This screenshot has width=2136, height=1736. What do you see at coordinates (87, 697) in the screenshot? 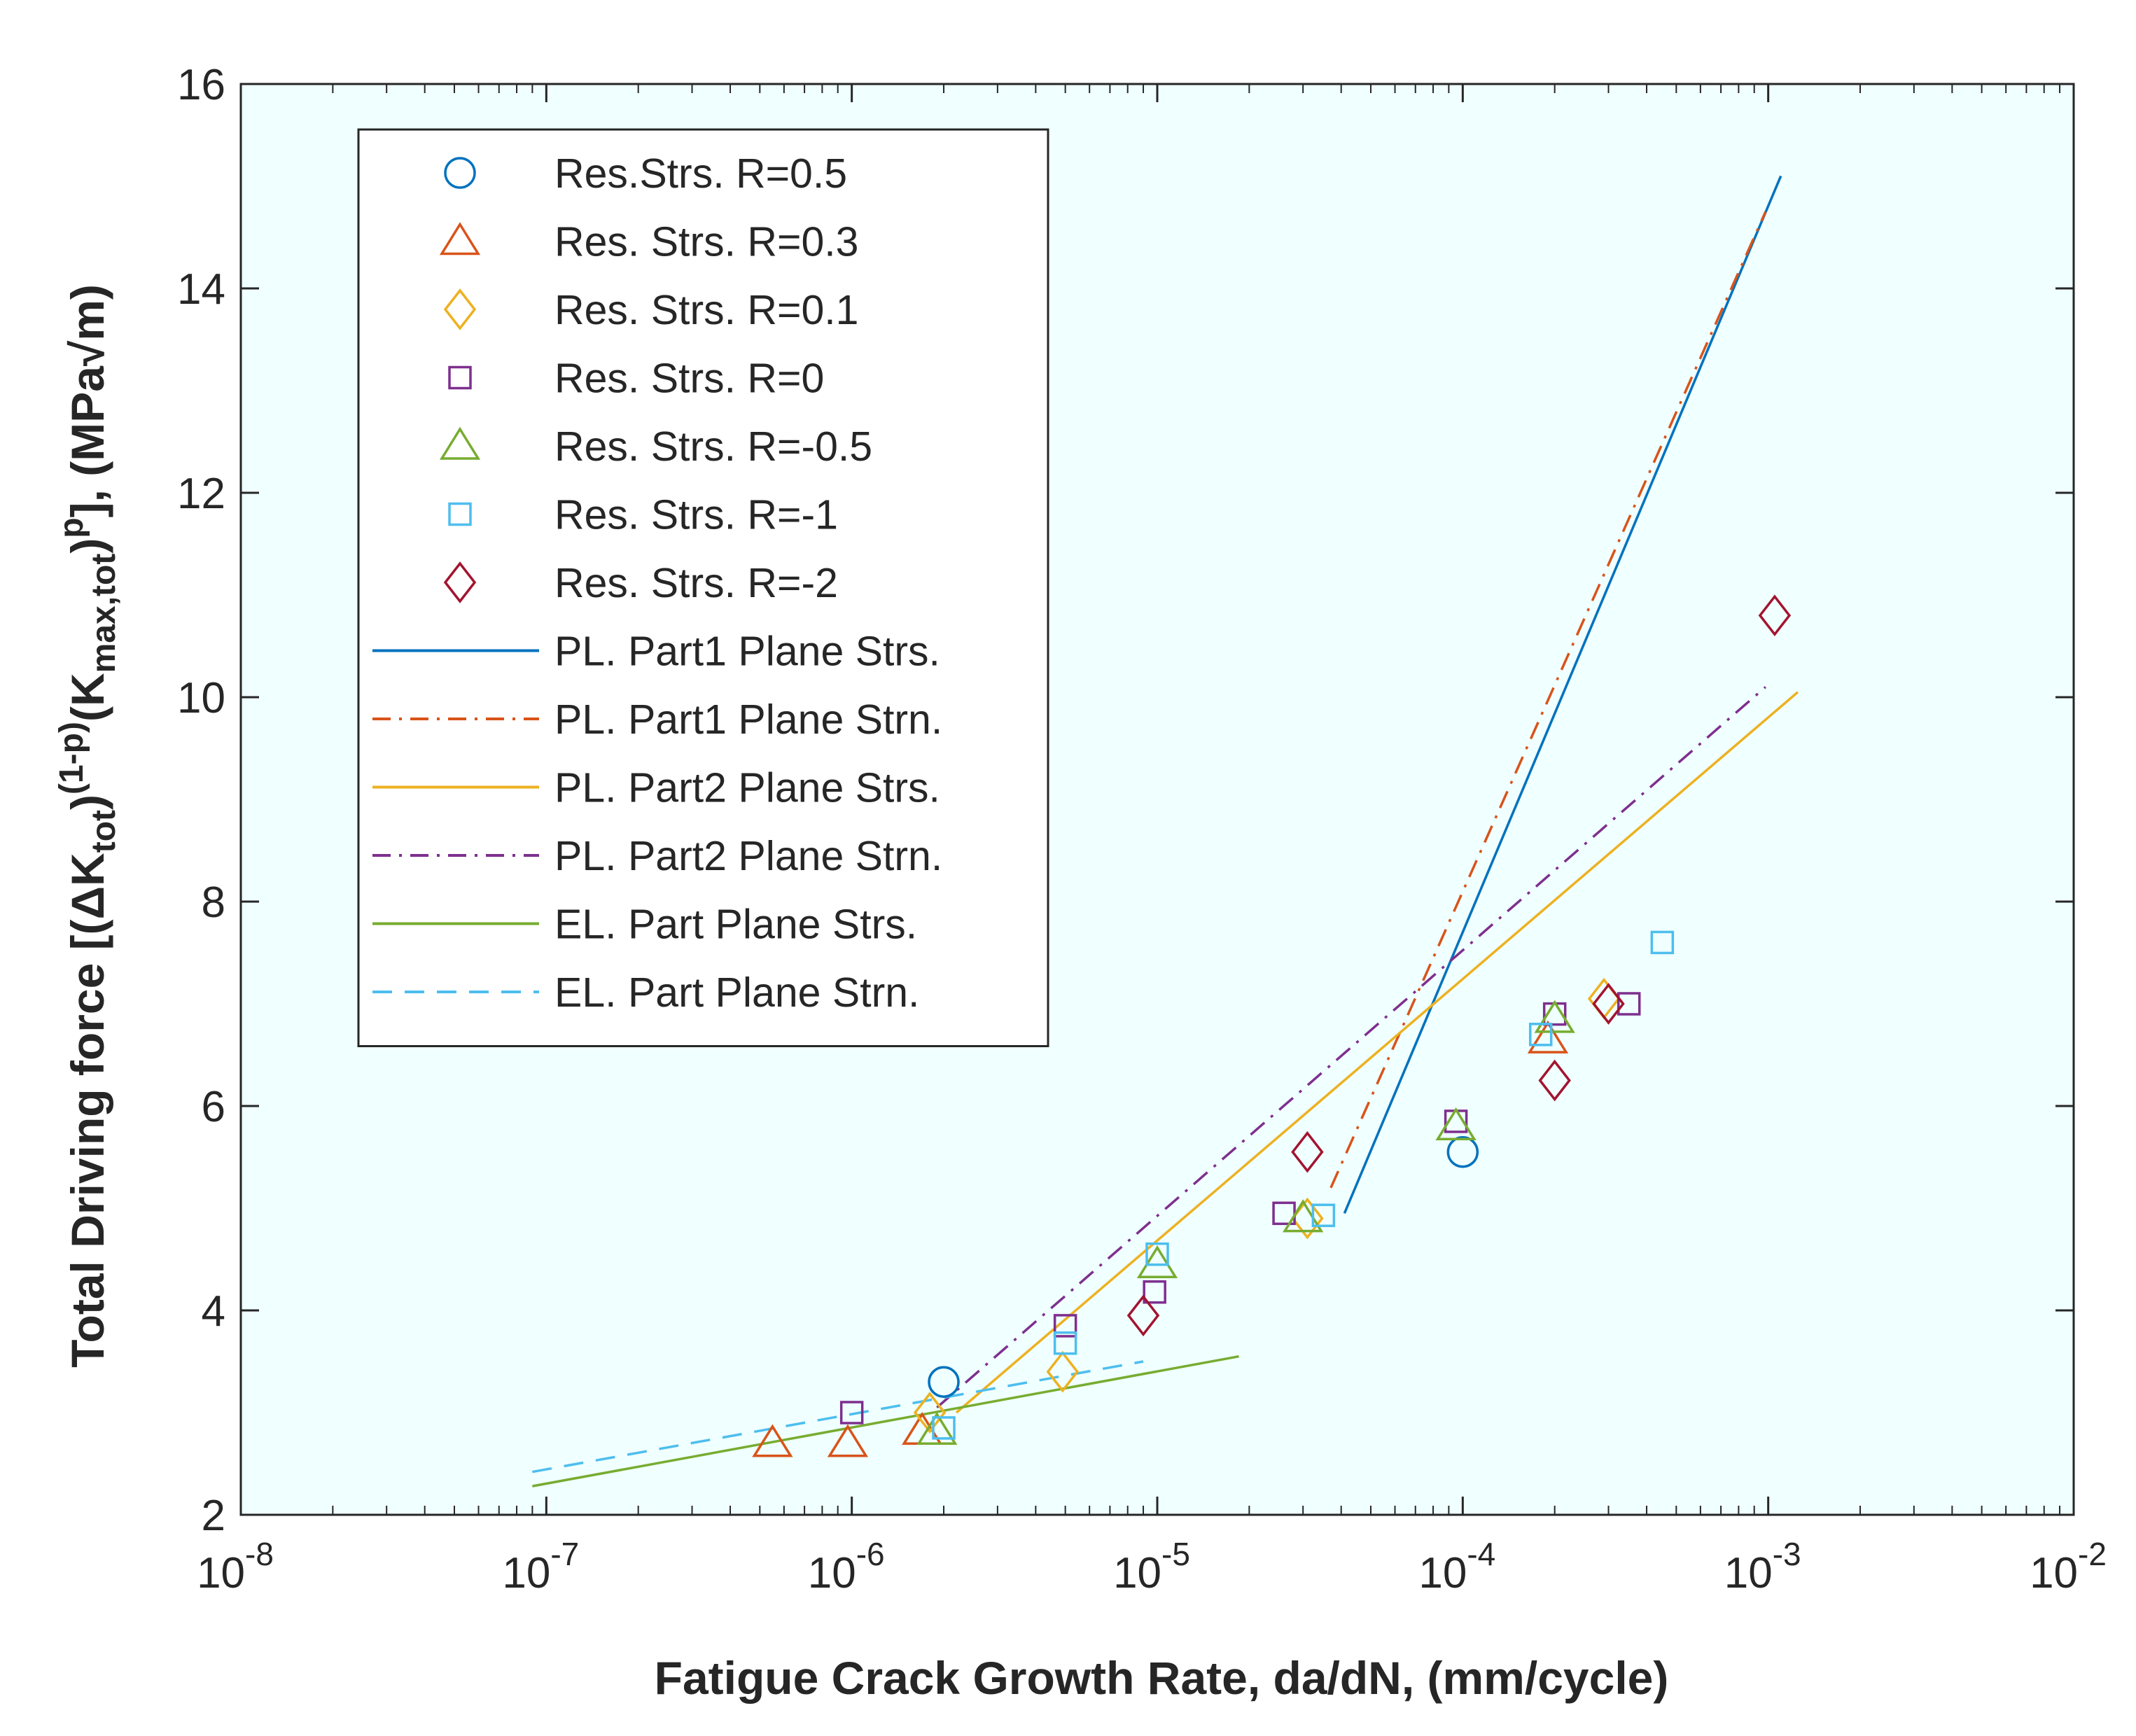
I see `y-label-open2: (K` at bounding box center [87, 697].